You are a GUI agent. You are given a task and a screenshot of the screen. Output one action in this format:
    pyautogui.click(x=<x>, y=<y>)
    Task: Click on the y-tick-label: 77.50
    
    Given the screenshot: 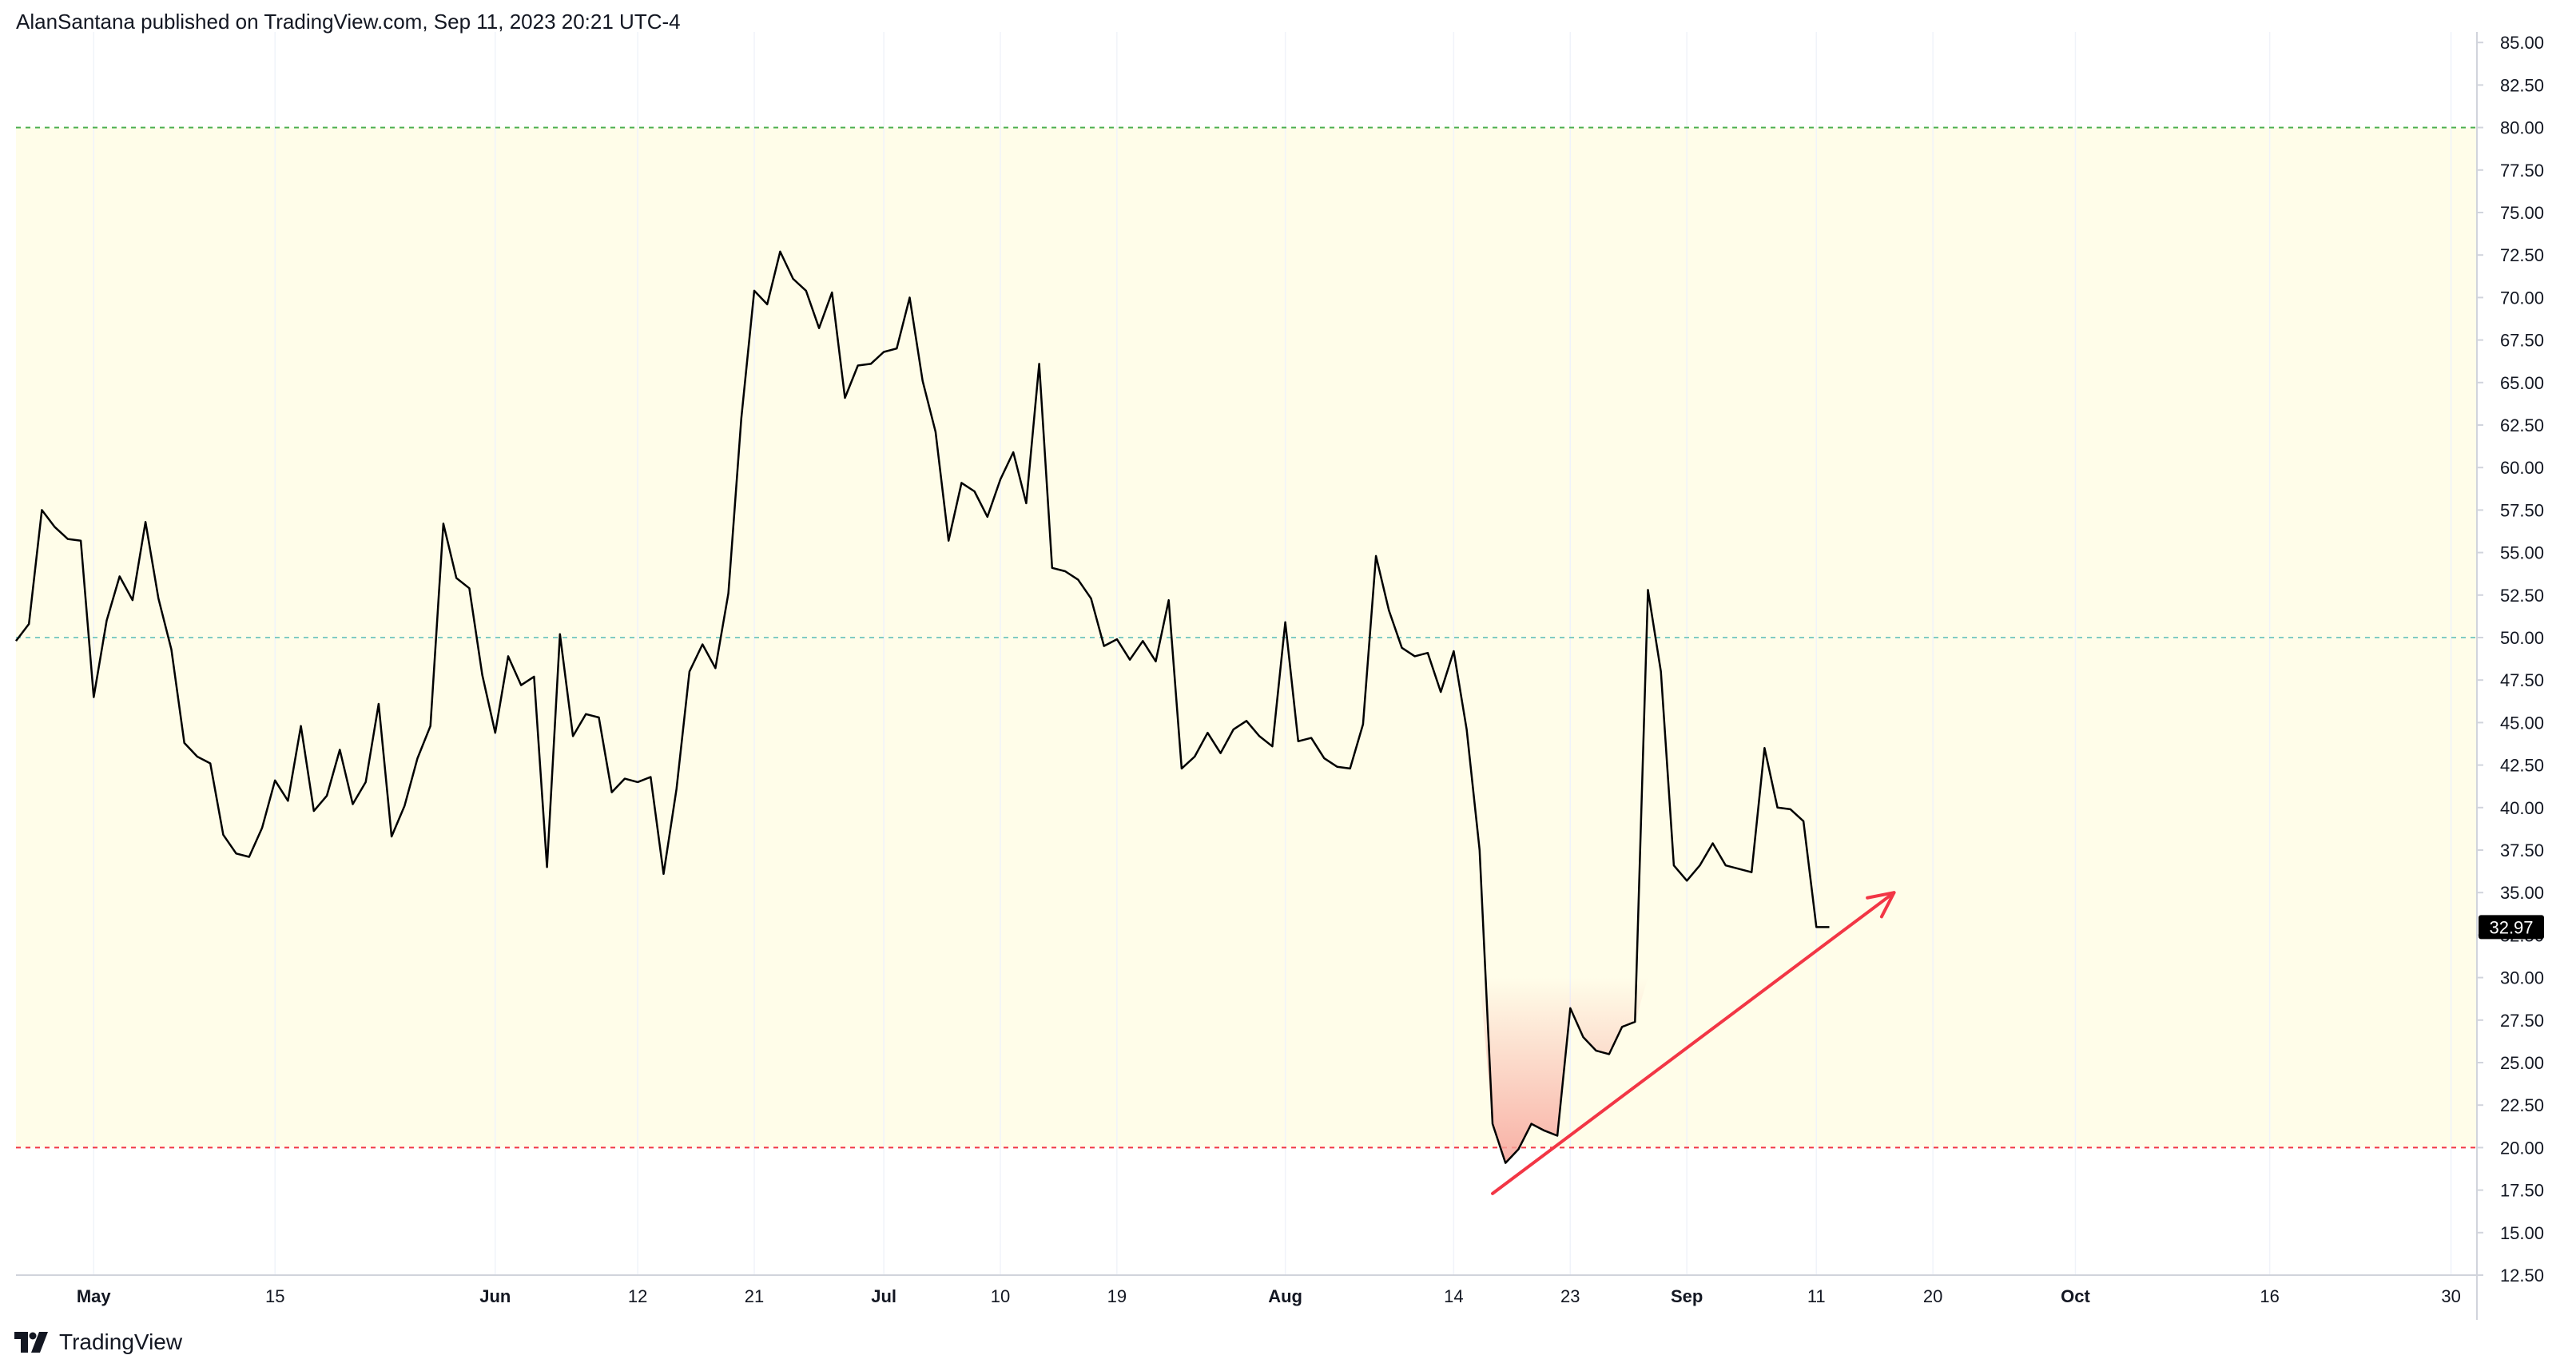 What is the action you would take?
    pyautogui.click(x=2522, y=171)
    